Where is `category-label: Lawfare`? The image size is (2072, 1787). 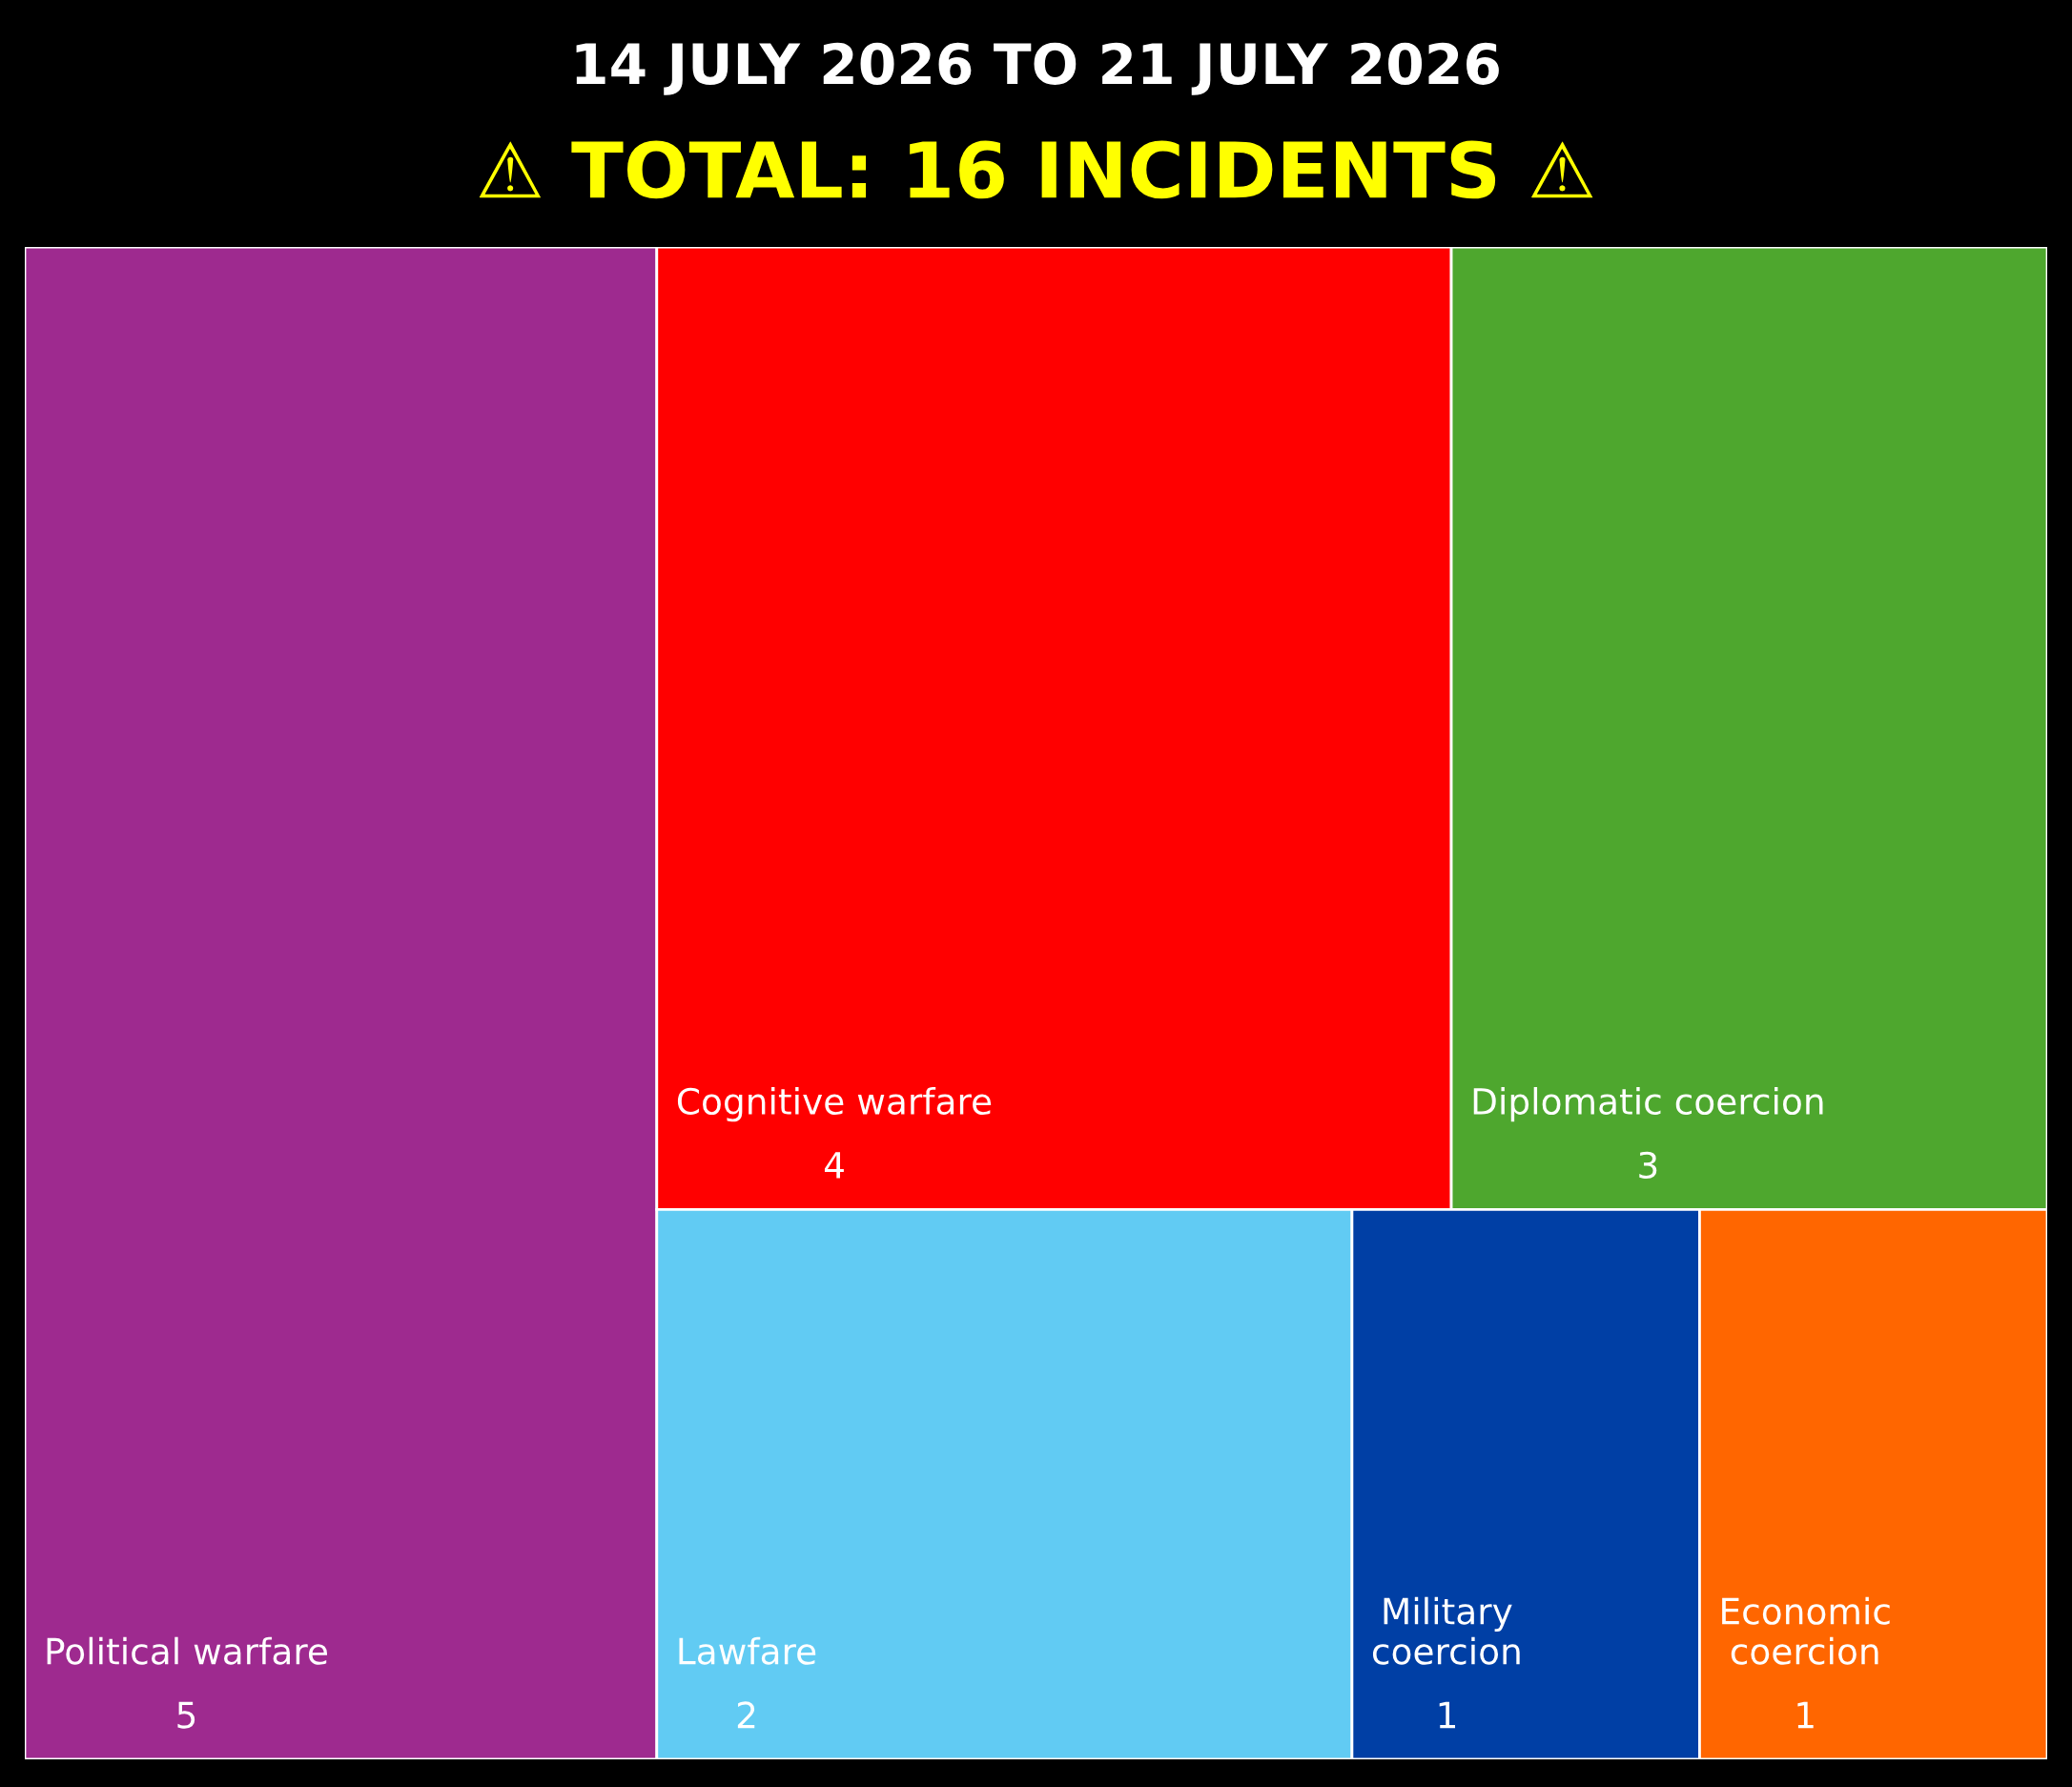 category-label: Lawfare is located at coordinates (748, 1650).